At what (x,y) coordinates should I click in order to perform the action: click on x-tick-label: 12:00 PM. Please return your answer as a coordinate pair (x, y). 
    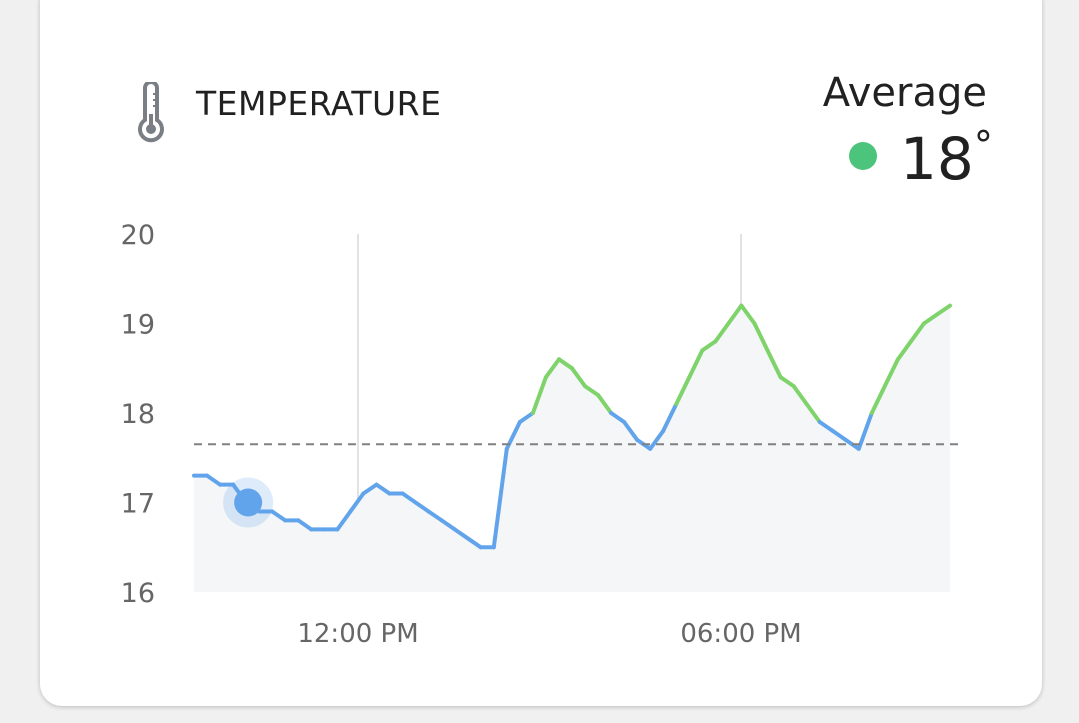
    Looking at the image, I should click on (357, 634).